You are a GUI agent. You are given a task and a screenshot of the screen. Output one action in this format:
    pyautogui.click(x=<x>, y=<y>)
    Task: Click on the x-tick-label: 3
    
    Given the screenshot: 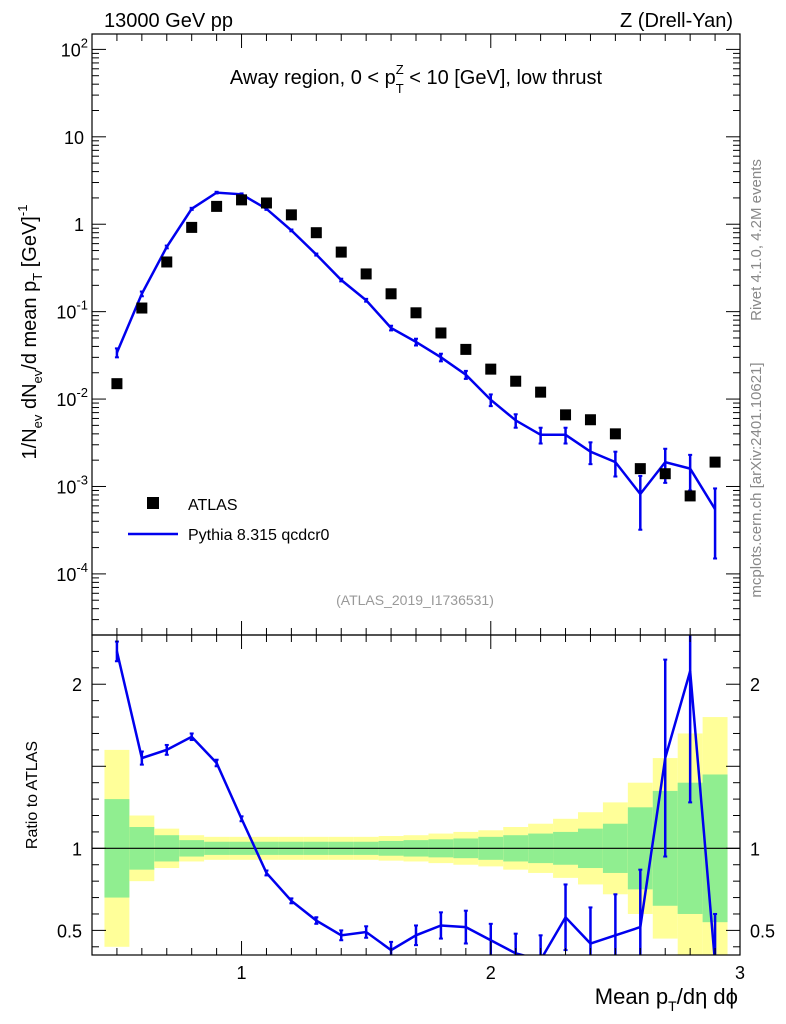 What is the action you would take?
    pyautogui.click(x=740, y=973)
    